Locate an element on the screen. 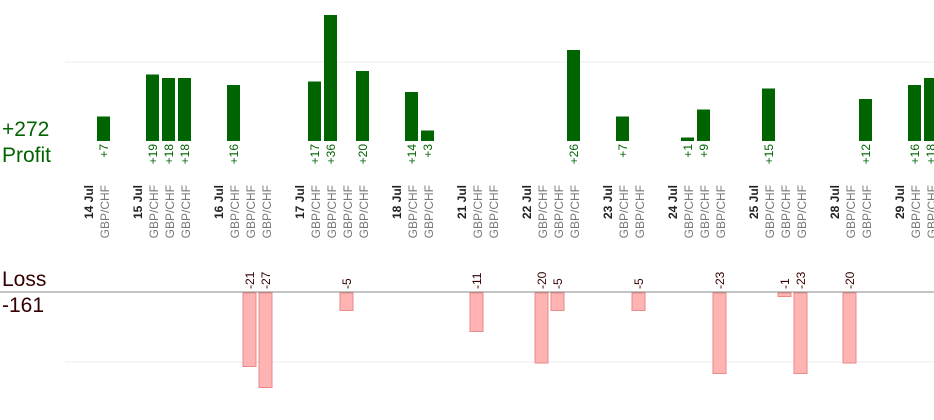 Image resolution: width=934 pixels, height=420 pixels. loss-value-label: -1 is located at coordinates (785, 283).